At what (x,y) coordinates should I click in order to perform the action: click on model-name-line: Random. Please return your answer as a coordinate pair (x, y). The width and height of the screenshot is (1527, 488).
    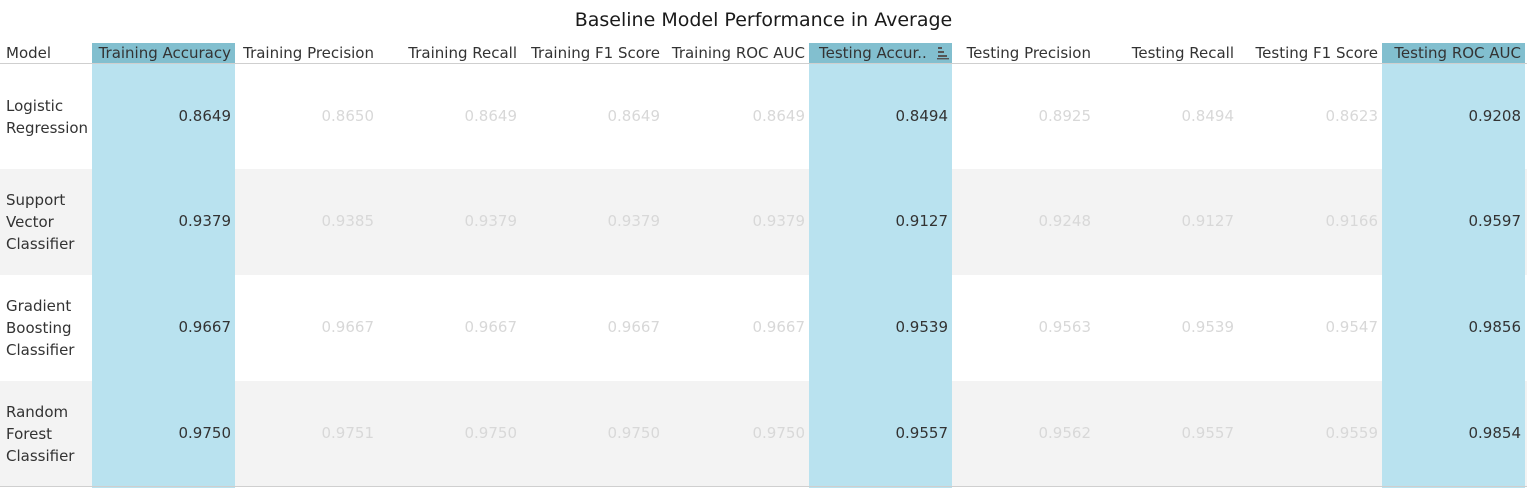
    Looking at the image, I should click on (37, 412).